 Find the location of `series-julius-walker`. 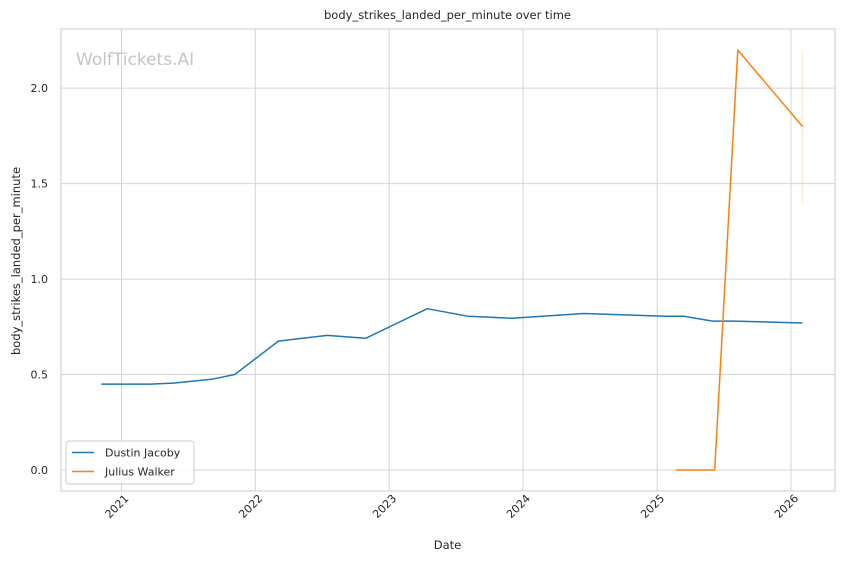

series-julius-walker is located at coordinates (739, 260).